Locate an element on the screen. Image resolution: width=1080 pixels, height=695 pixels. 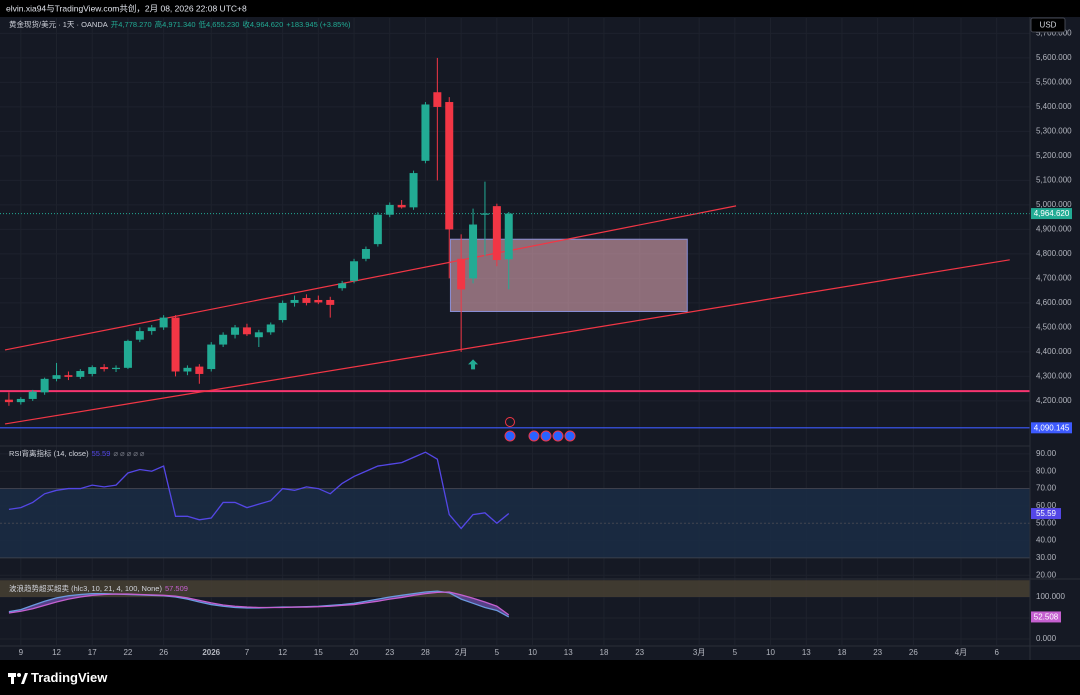
y-tick-label: 40.00 is located at coordinates (1046, 540).